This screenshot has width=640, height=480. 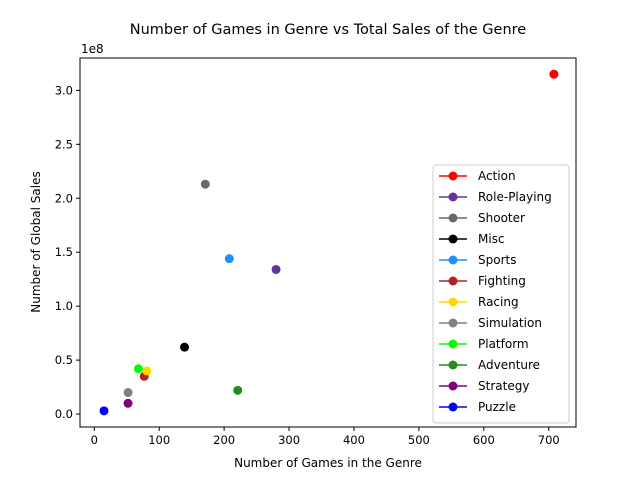 What do you see at coordinates (509, 365) in the screenshot?
I see `legend-label-adventure: Adventure` at bounding box center [509, 365].